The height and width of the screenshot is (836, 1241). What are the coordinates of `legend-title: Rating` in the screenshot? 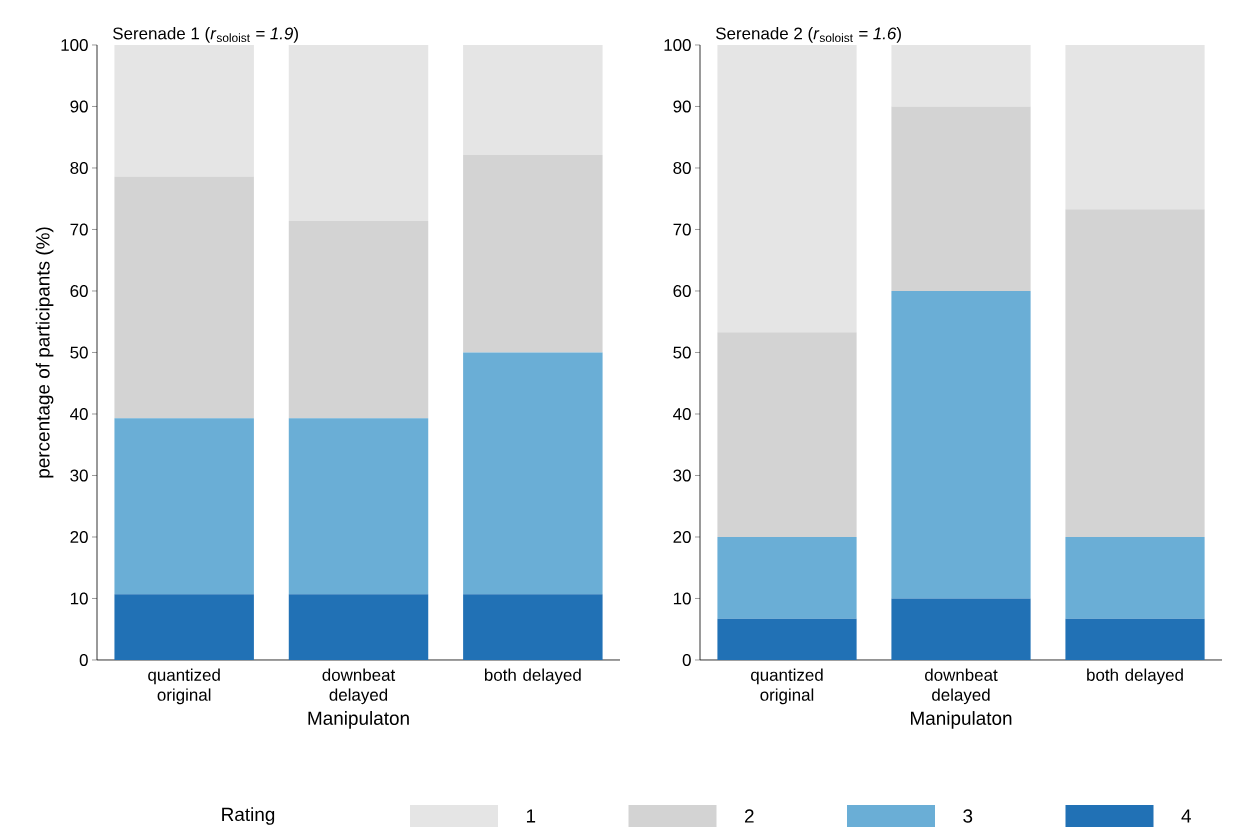 It's located at (248, 816).